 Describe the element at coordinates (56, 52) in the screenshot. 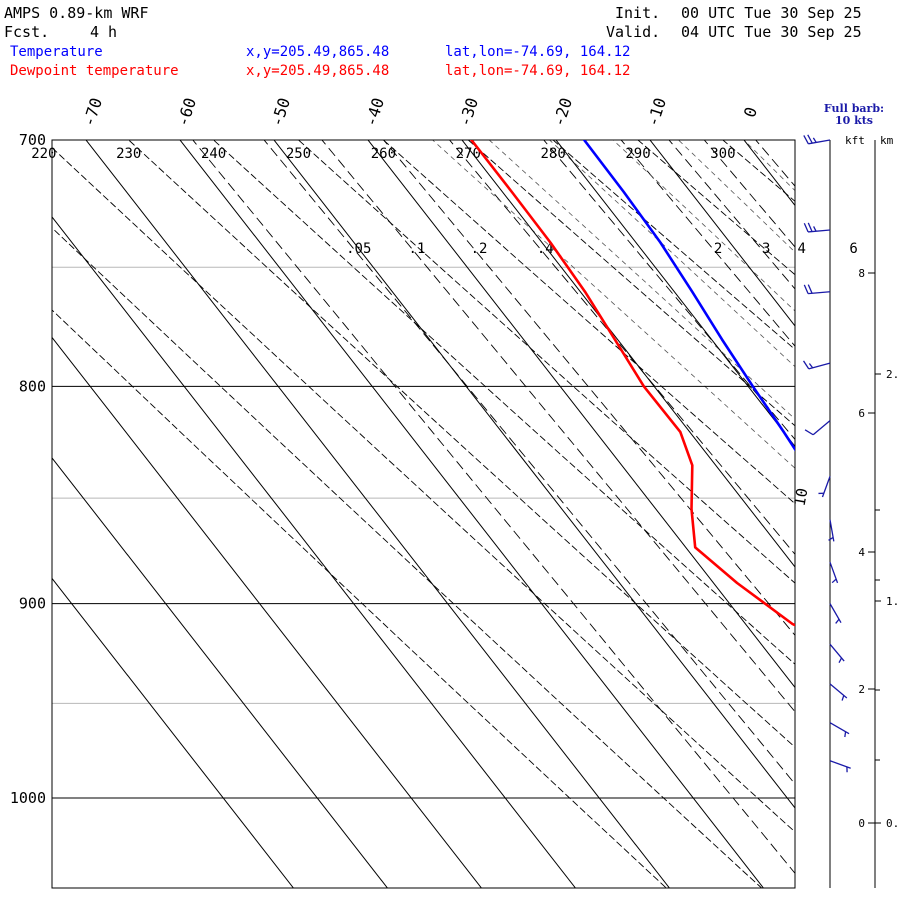

I see `legend-temperature-label: Temperature` at that location.